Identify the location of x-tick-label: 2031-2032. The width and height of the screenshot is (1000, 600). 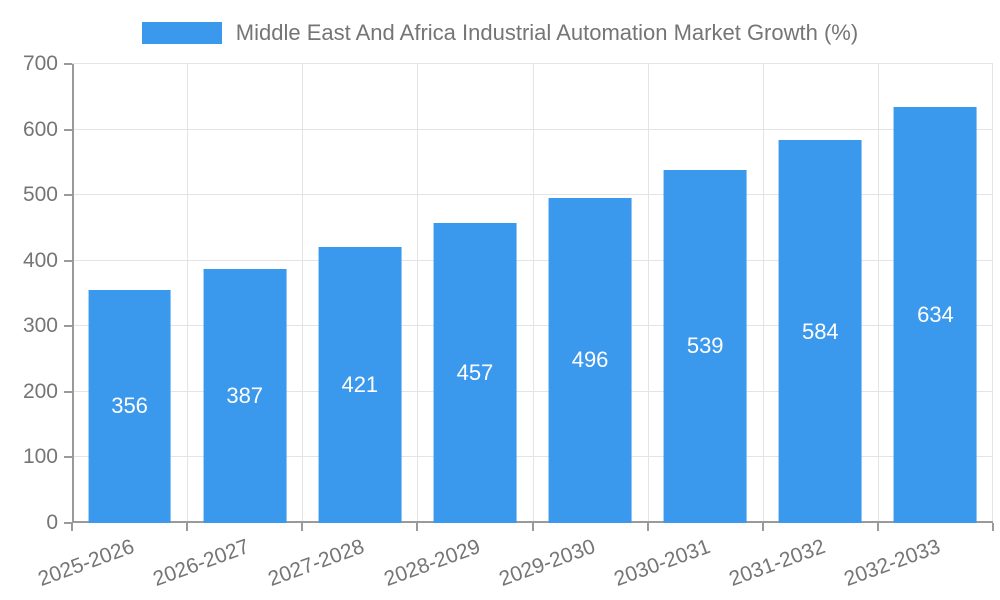
(777, 563).